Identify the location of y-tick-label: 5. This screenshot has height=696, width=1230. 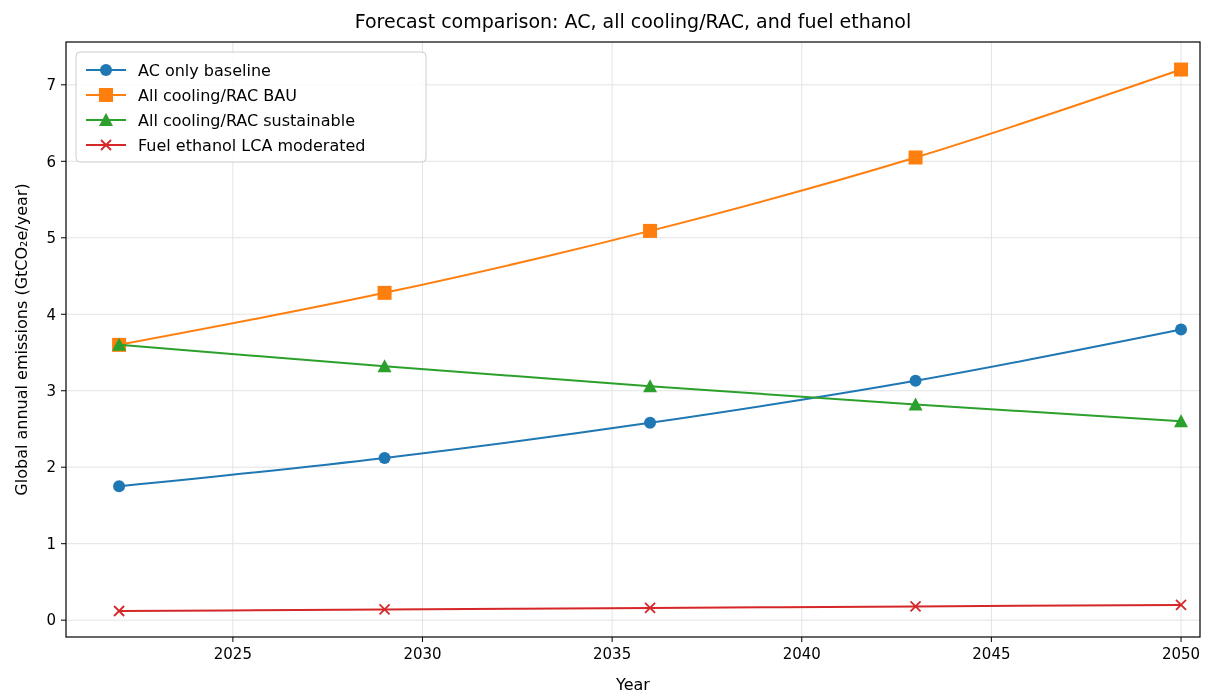
(51, 238).